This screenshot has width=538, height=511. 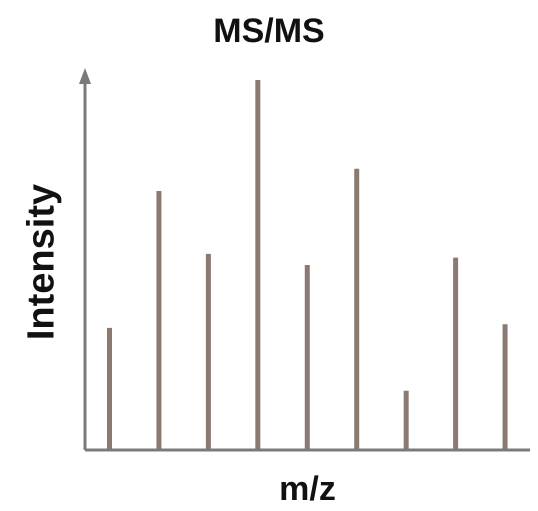 I want to click on y-axis-title: Intensity, so click(x=42, y=262).